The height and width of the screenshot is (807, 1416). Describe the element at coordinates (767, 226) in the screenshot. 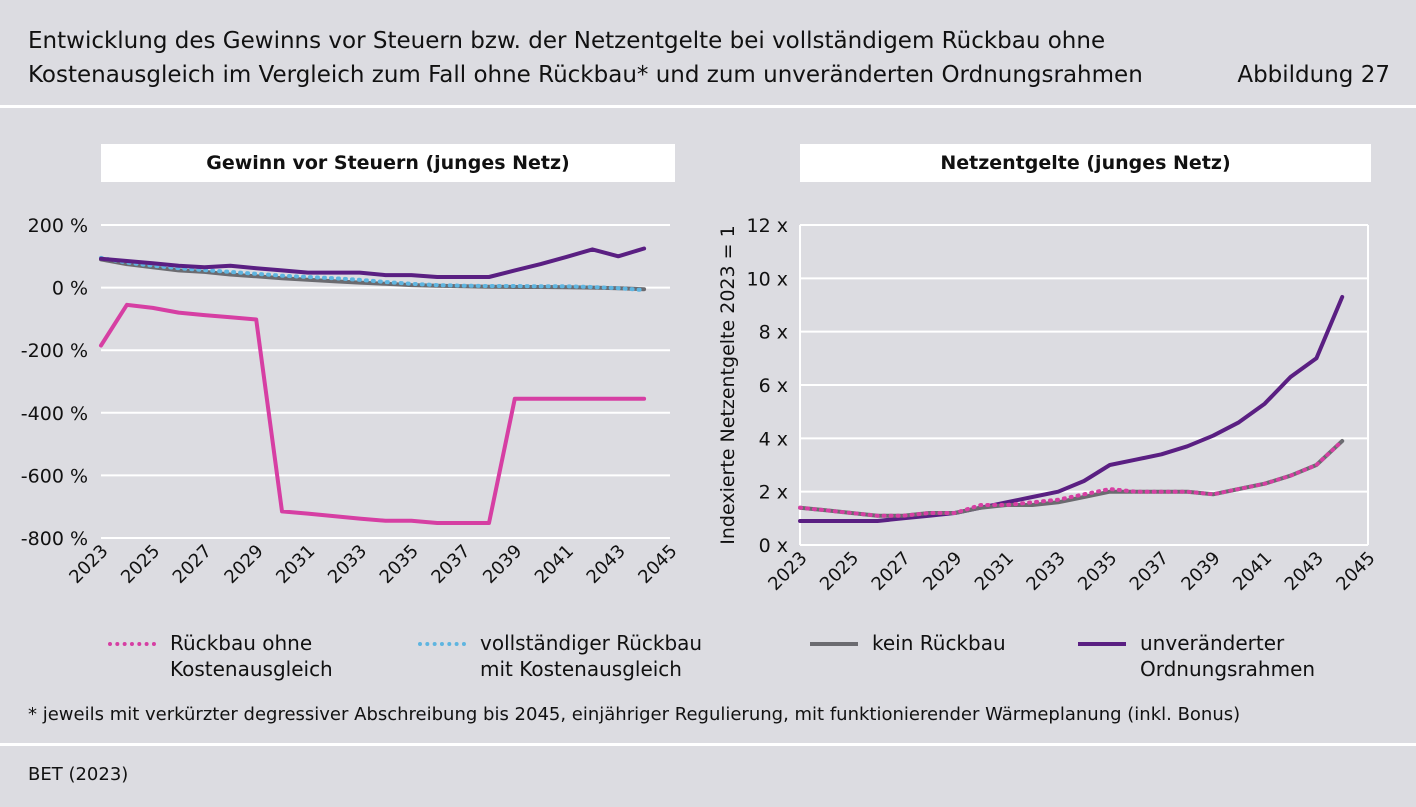

I see `y-tick-label: 12 x` at that location.